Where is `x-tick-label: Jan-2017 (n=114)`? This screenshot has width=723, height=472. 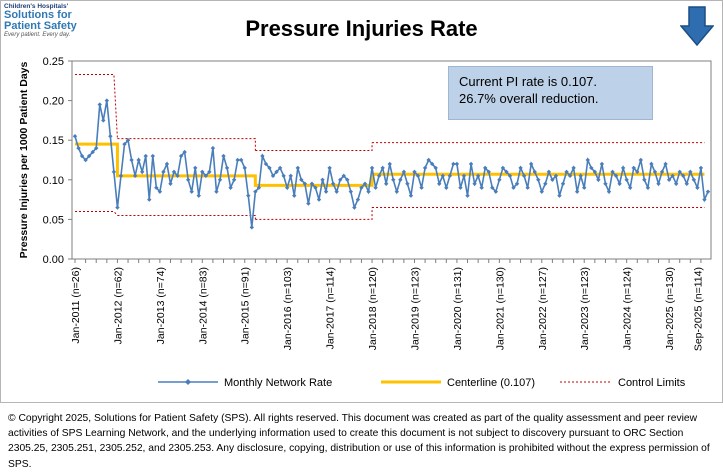
x-tick-label: Jan-2017 (n=114) is located at coordinates (331, 308).